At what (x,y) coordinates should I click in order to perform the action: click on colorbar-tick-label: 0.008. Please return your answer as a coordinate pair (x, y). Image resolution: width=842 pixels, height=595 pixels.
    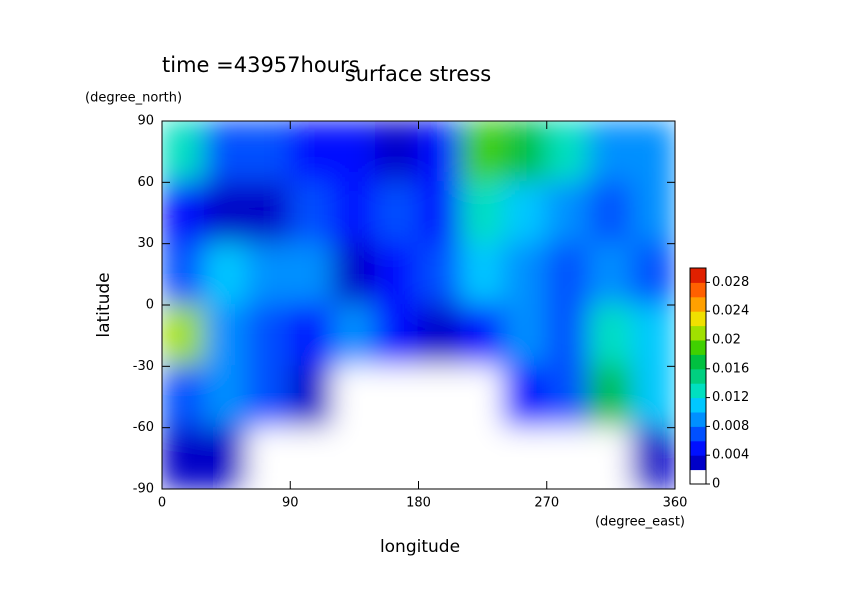
    Looking at the image, I should click on (730, 426).